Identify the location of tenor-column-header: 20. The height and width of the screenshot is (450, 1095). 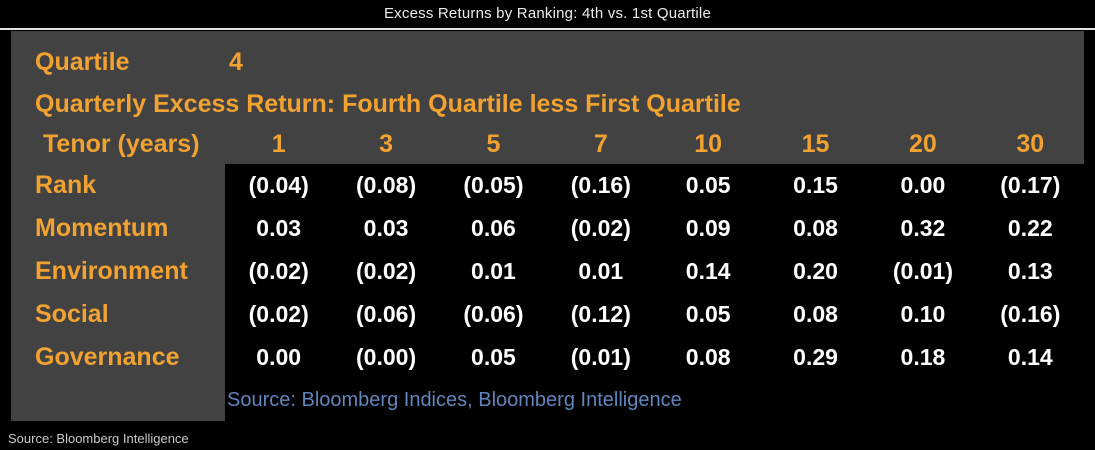
(923, 144).